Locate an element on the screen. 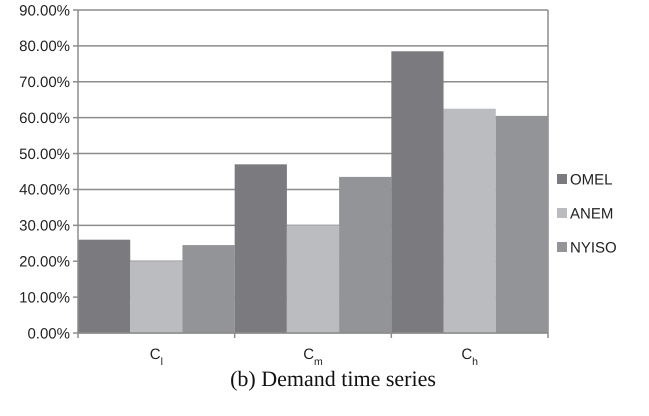 The height and width of the screenshot is (416, 649). y-tick-label: 30.00% is located at coordinates (44, 226).